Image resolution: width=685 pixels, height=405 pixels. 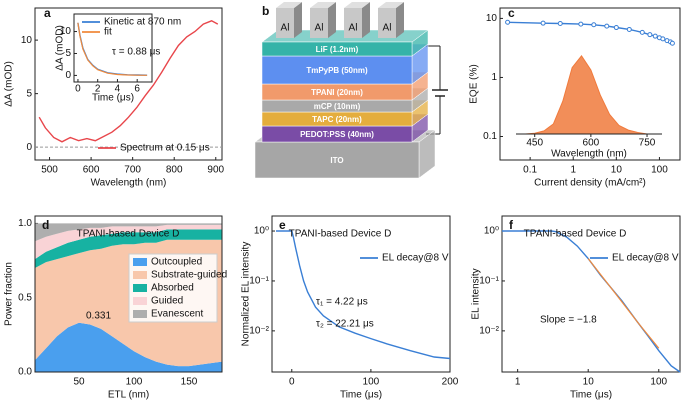 I want to click on y-tick-label: 1, so click(x=494, y=77).